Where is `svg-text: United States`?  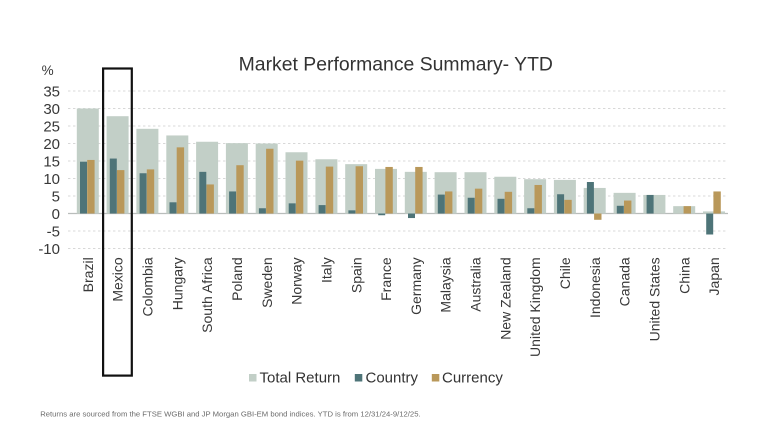 svg-text: United States is located at coordinates (655, 299).